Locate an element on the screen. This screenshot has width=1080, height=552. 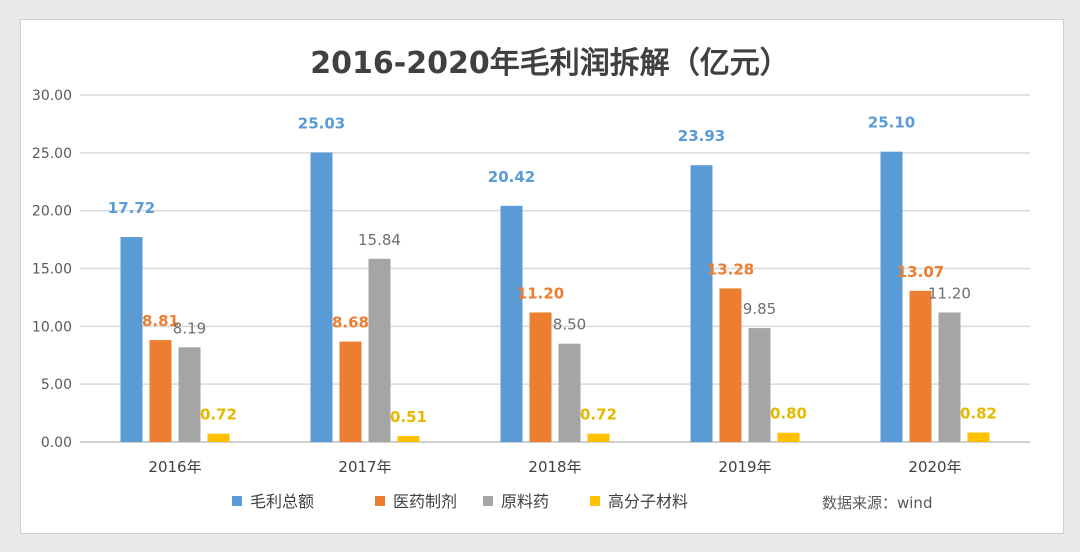
data-label: 23.93 is located at coordinates (701, 136).